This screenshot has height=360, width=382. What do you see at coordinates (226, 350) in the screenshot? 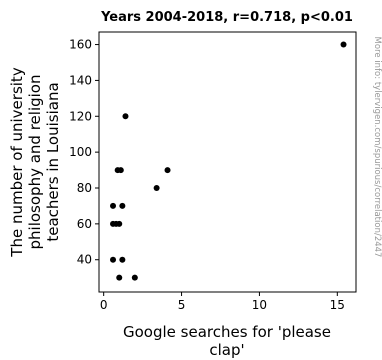
I see `x-axis-label-line-2: clap'` at bounding box center [226, 350].